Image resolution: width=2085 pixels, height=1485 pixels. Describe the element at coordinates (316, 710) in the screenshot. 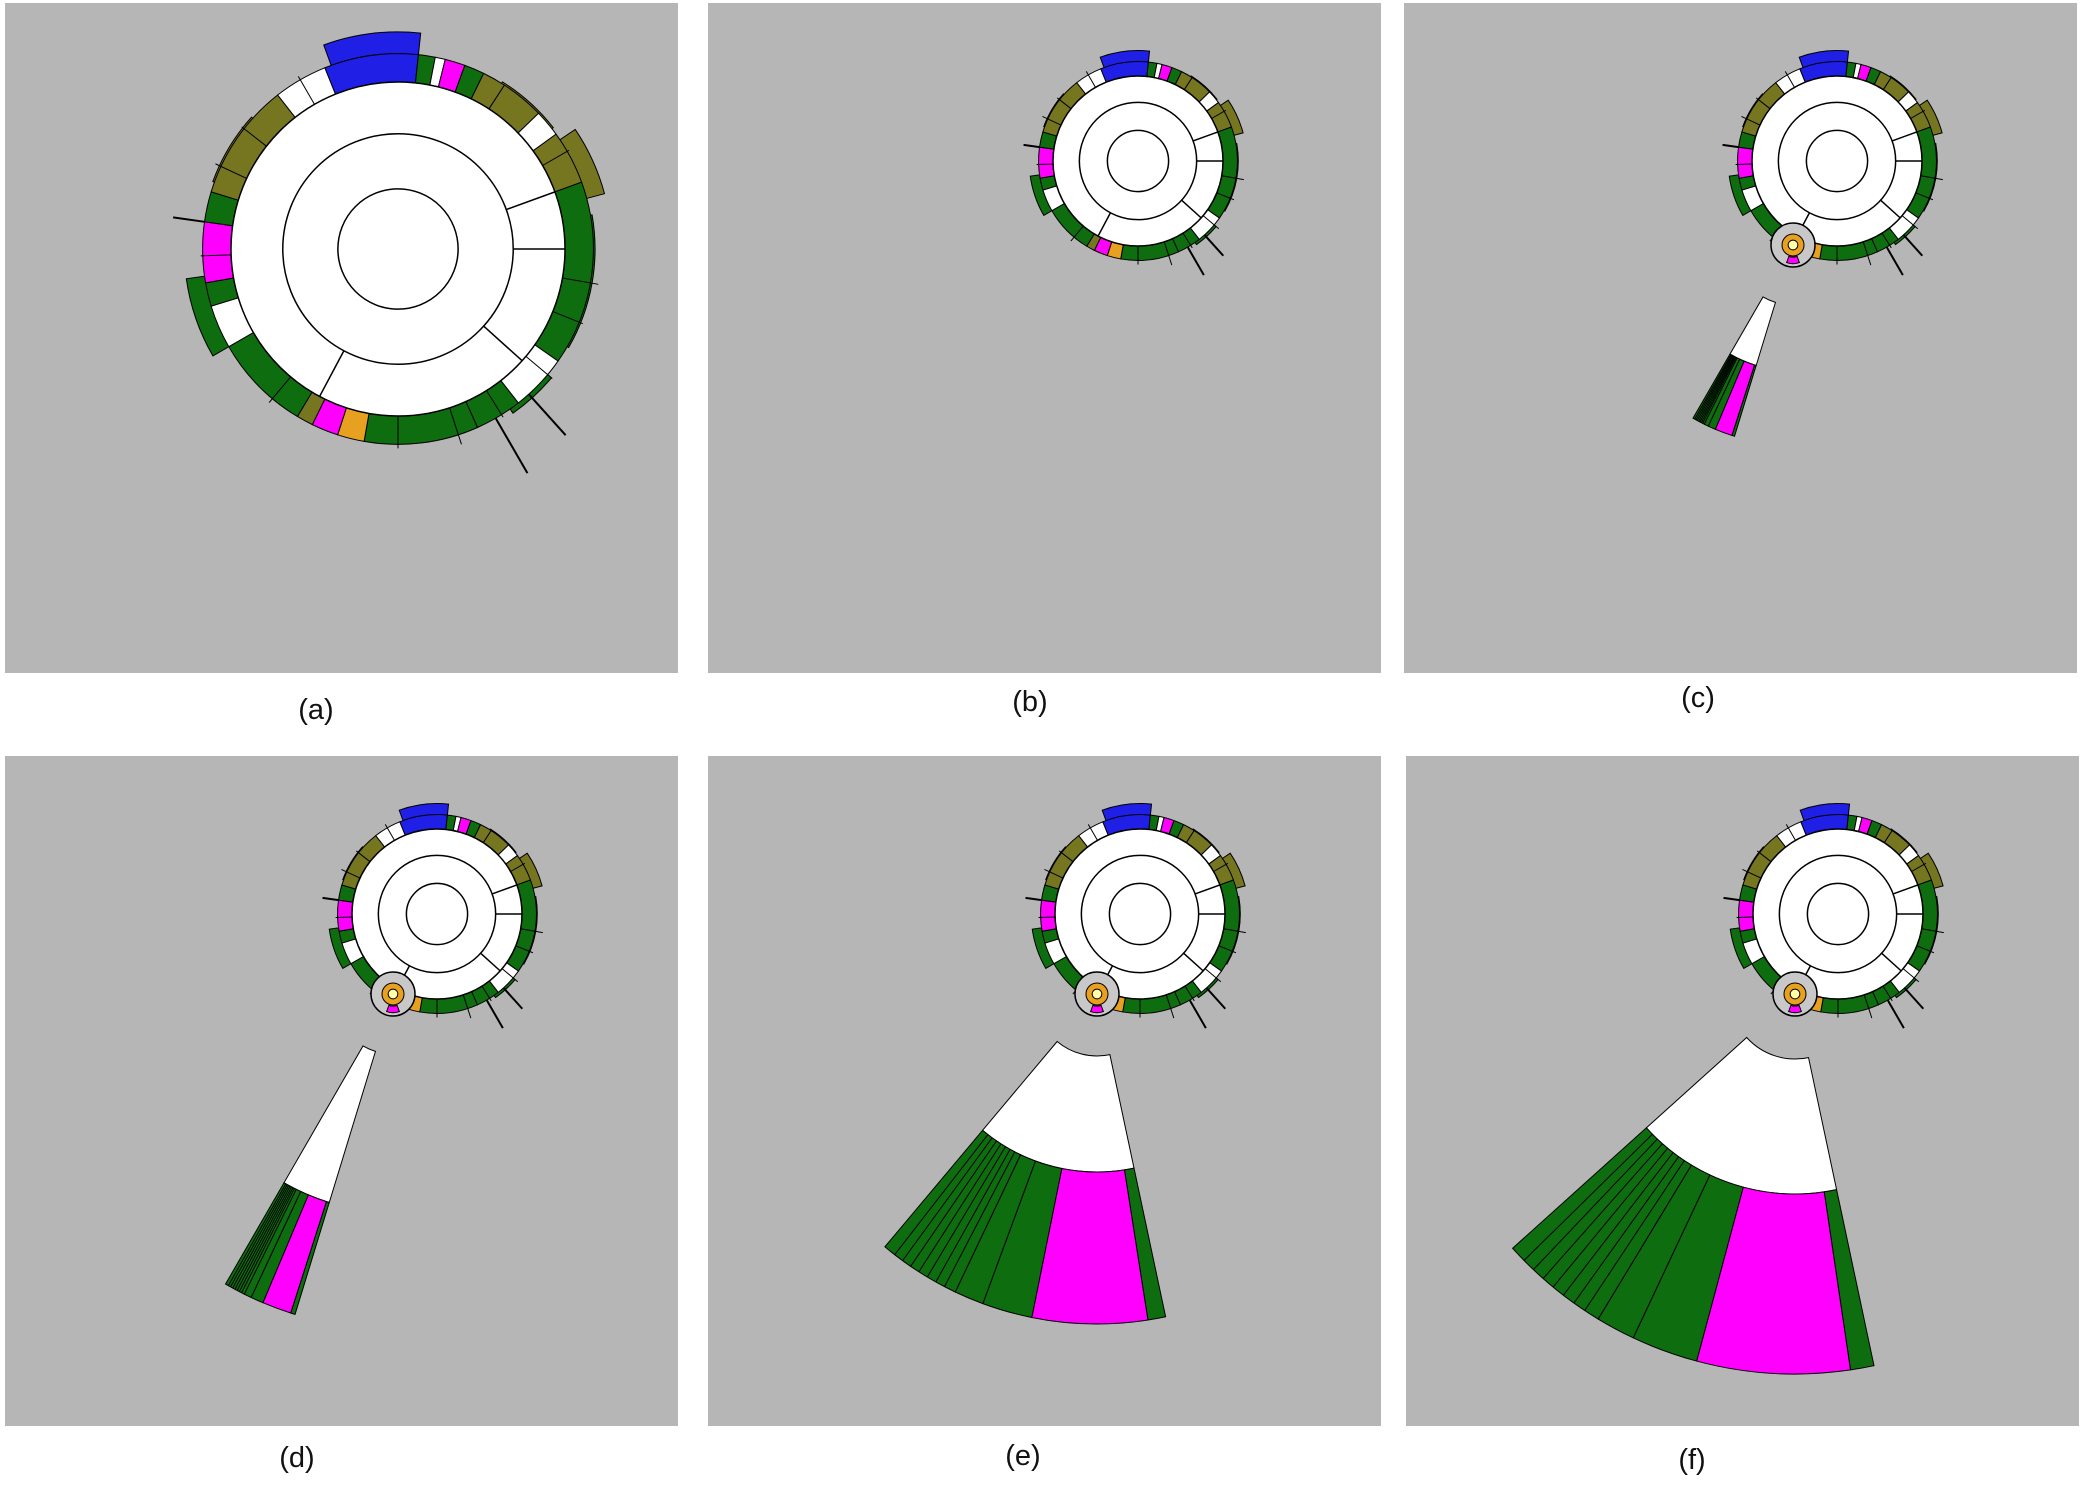

I see `caption-a: (a)` at that location.